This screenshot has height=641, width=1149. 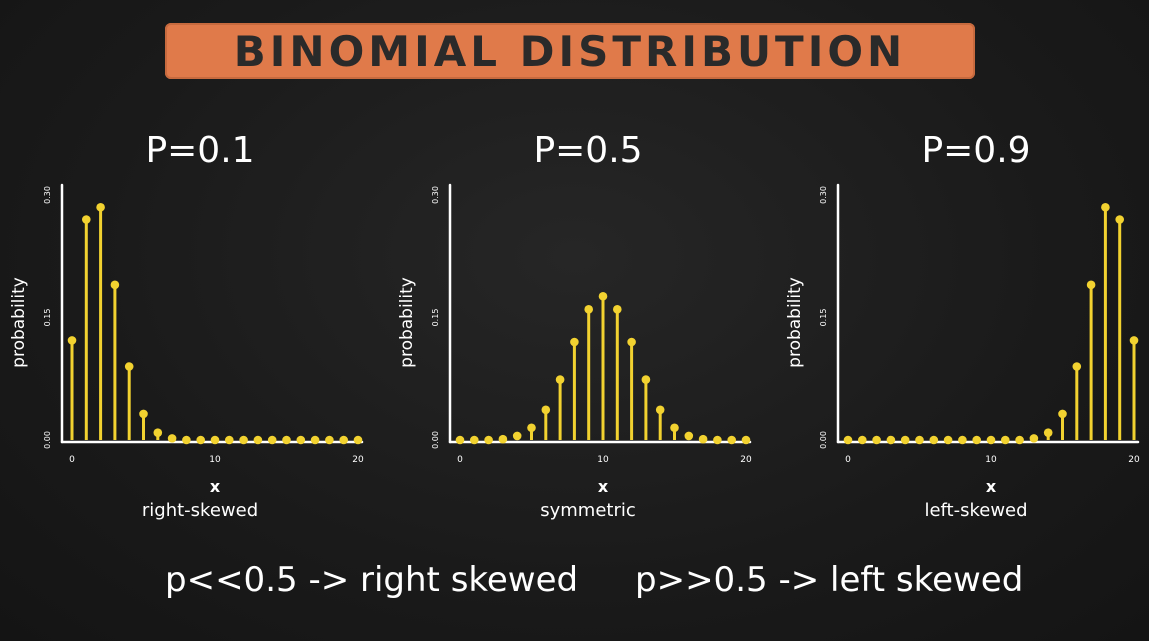 What do you see at coordinates (976, 510) in the screenshot?
I see `chart-subtitle: left-skewed` at bounding box center [976, 510].